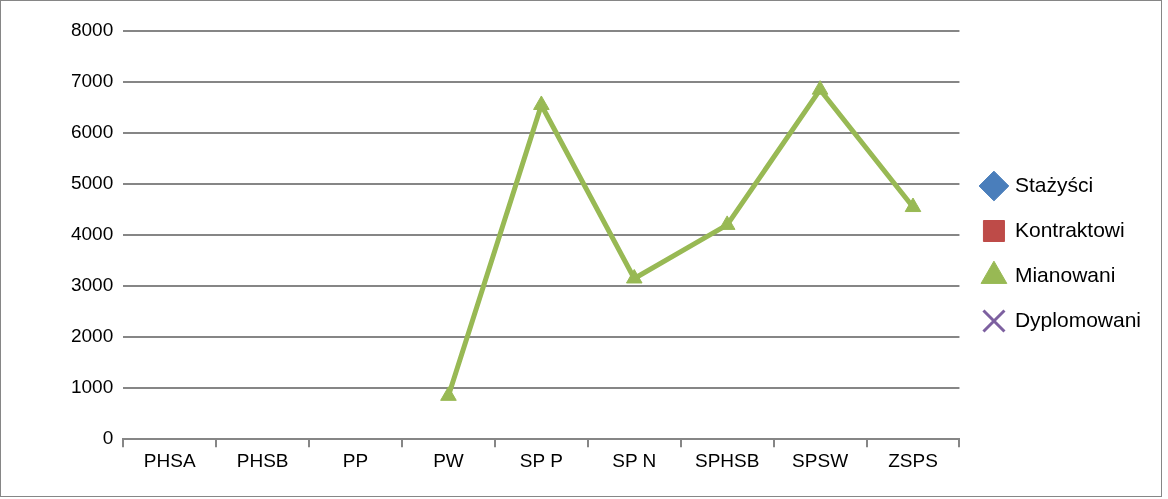 This screenshot has width=1168, height=499. Describe the element at coordinates (355, 460) in the screenshot. I see `x-tick-label: PP` at that location.